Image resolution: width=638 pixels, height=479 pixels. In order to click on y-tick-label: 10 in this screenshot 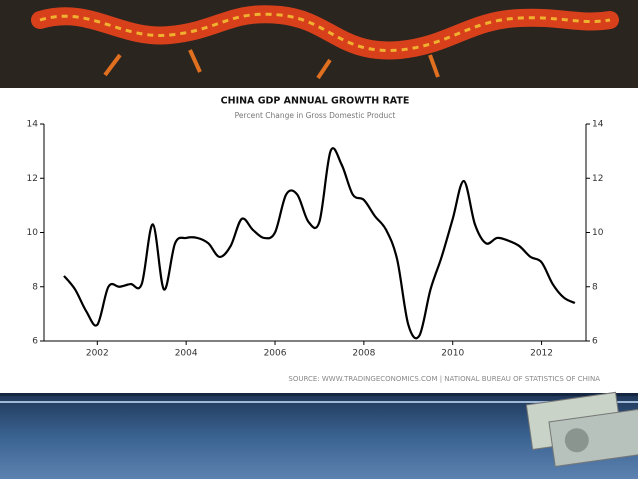, I will do `click(33, 233)`.